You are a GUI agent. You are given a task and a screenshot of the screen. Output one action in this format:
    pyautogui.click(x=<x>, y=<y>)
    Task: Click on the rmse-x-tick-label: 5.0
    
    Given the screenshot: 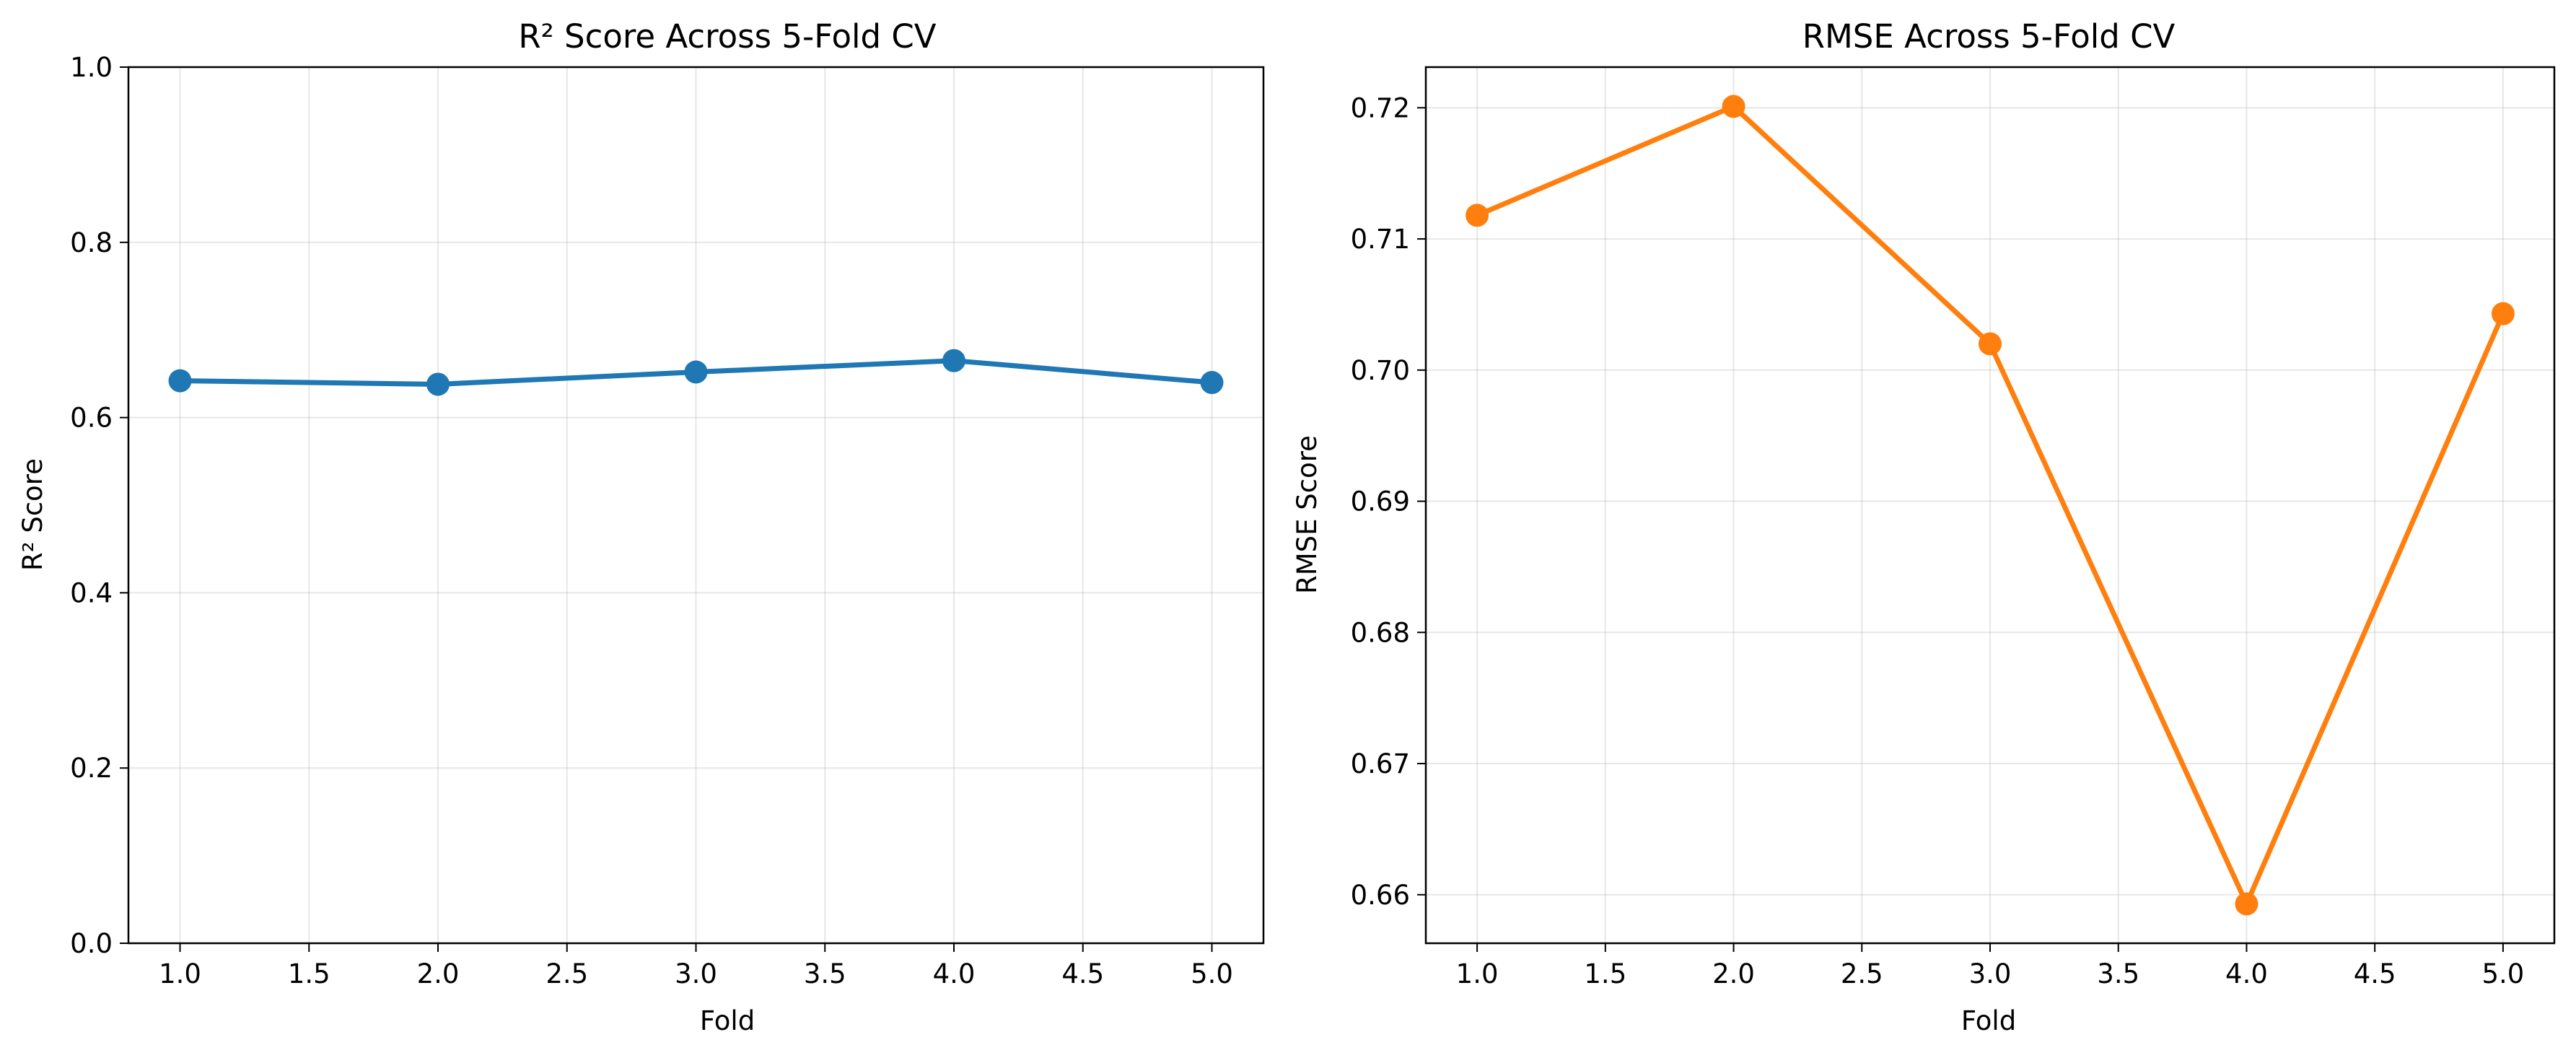 What is the action you would take?
    pyautogui.click(x=2502, y=973)
    